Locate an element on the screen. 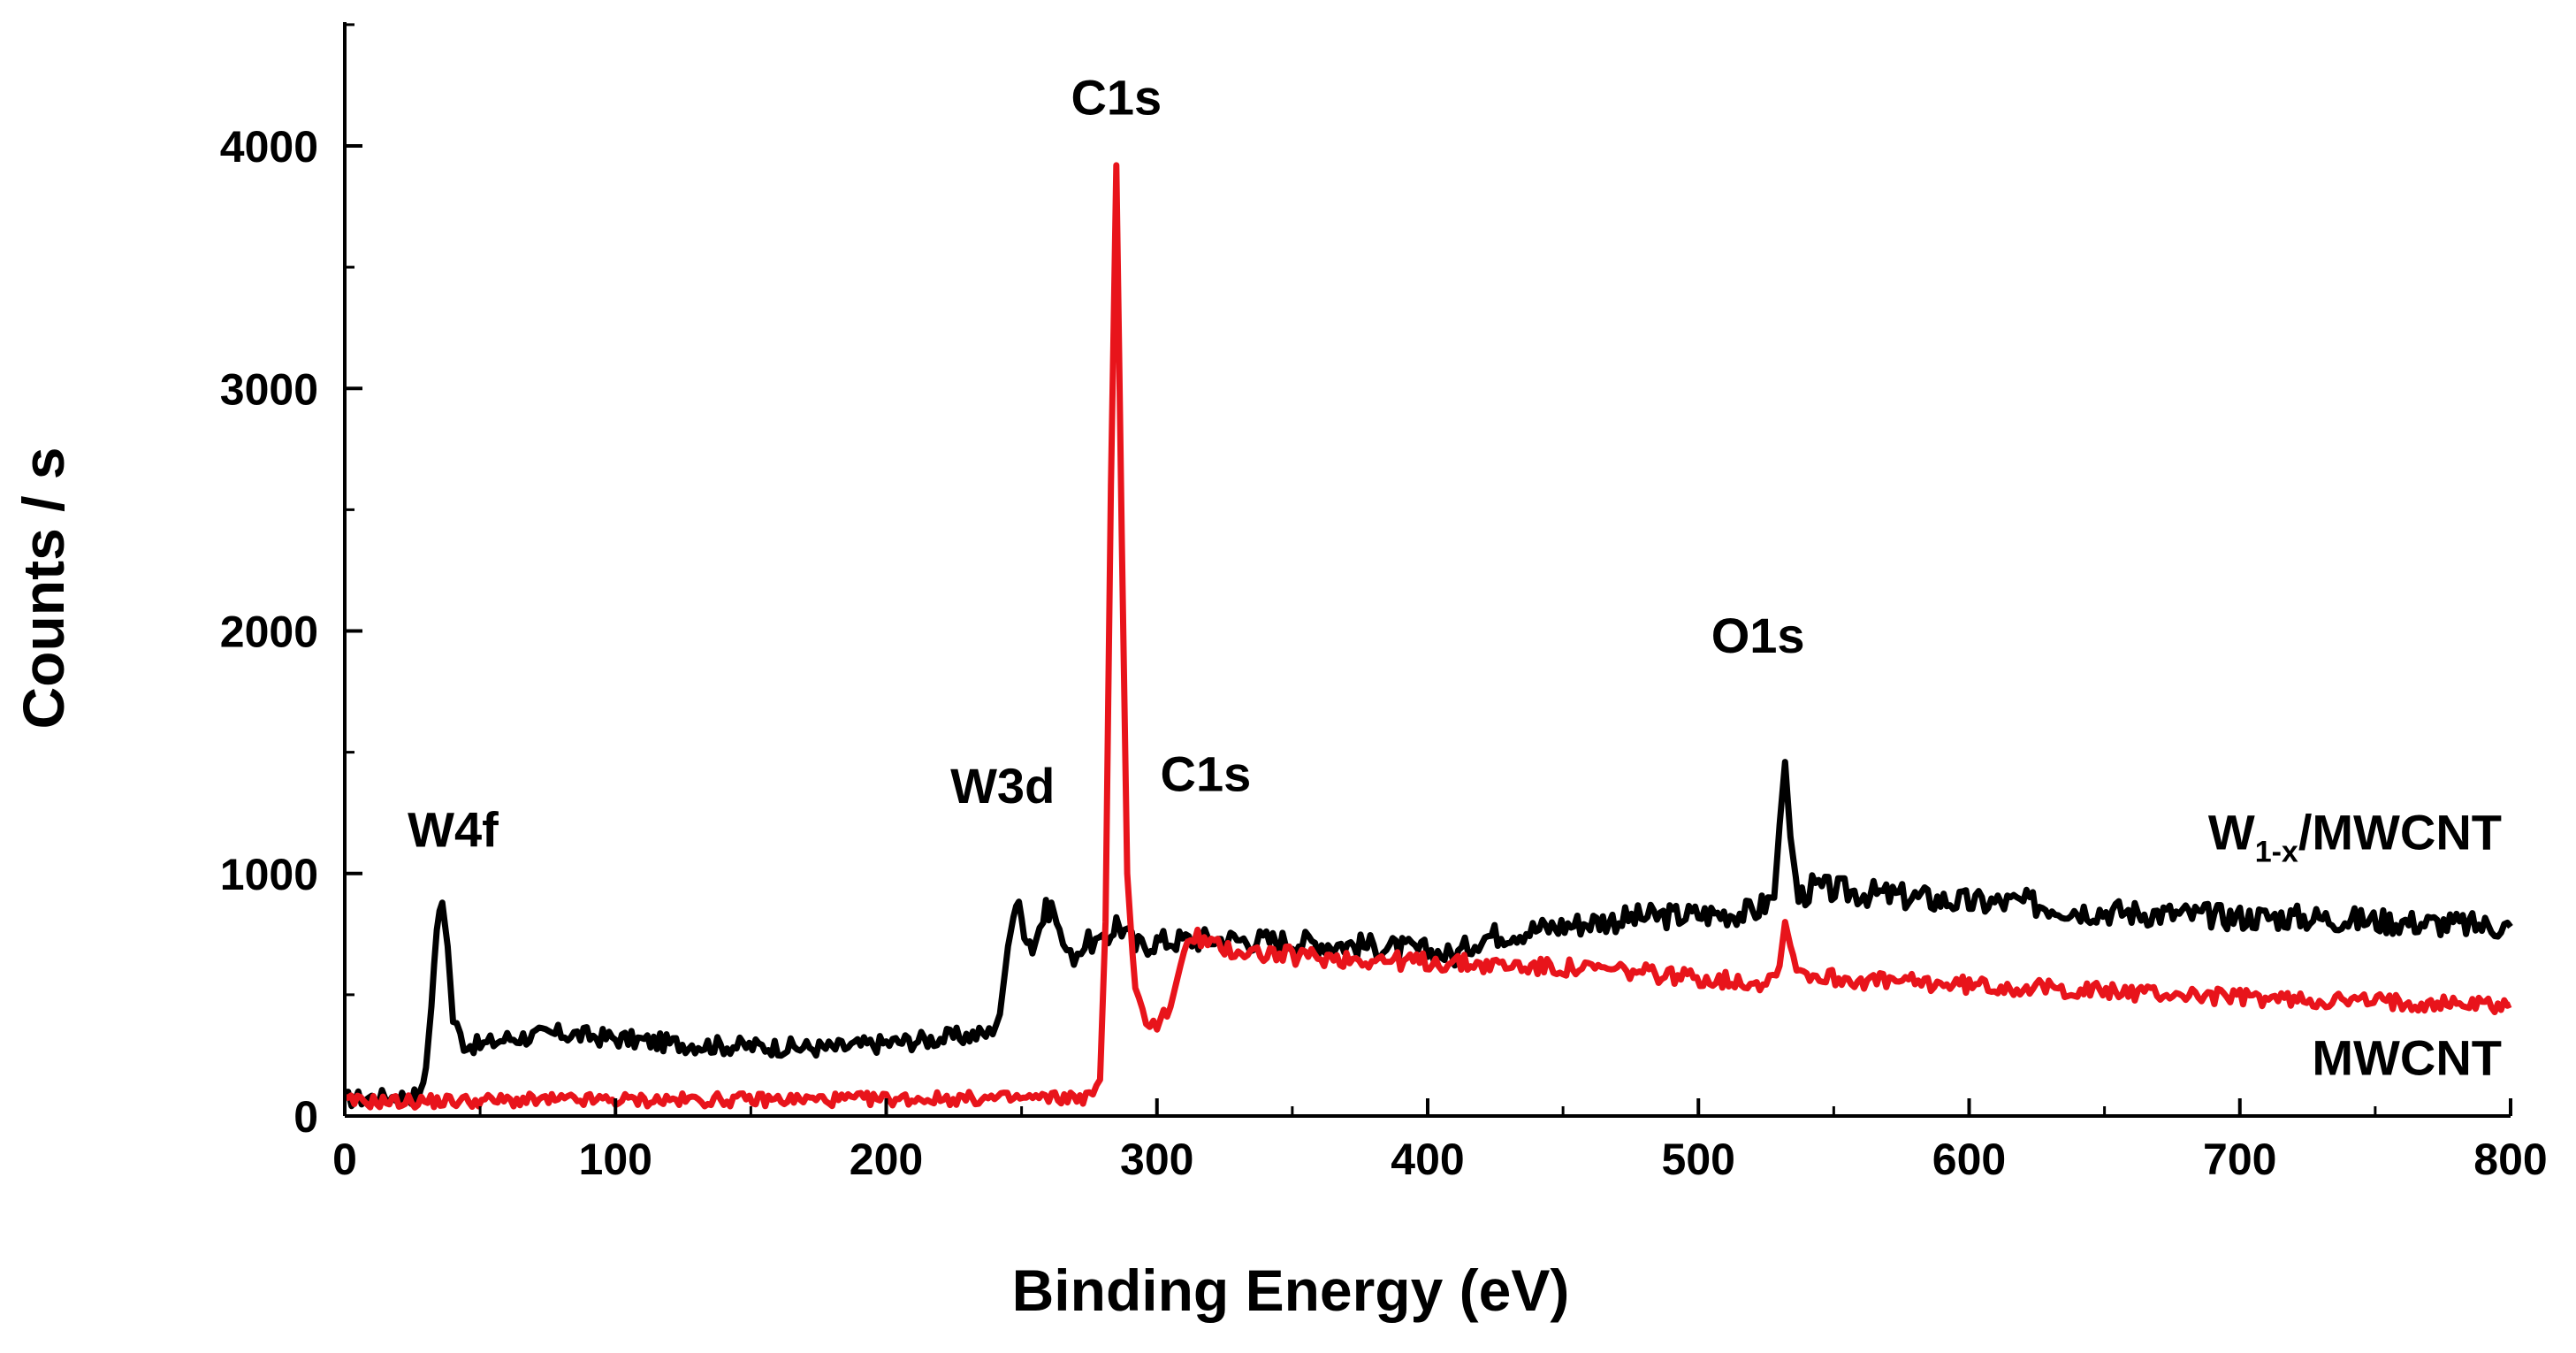 The height and width of the screenshot is (1353, 2576). peak-label: O1s is located at coordinates (1758, 635).